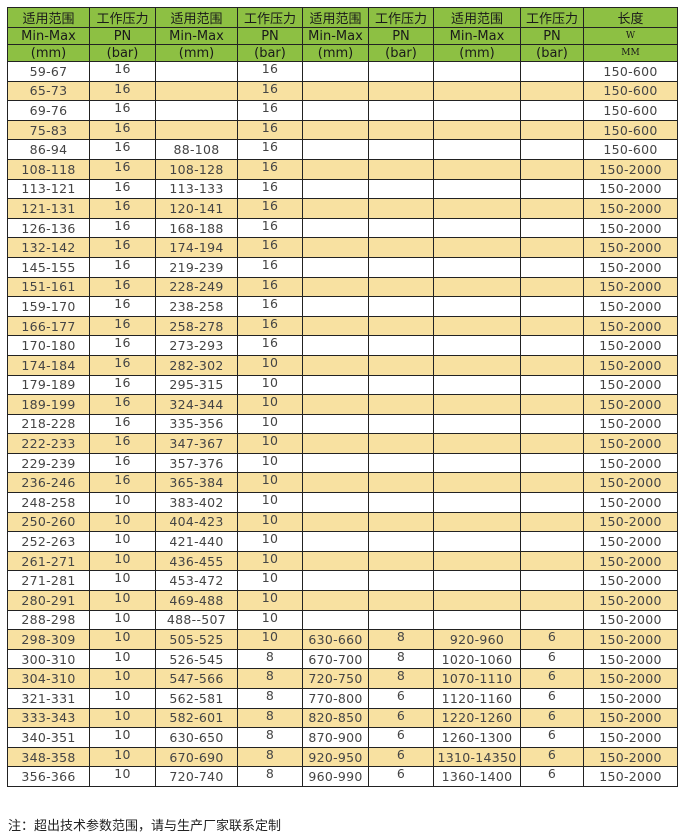 The image size is (682, 835). I want to click on range-cell: 333-343, so click(48, 718).